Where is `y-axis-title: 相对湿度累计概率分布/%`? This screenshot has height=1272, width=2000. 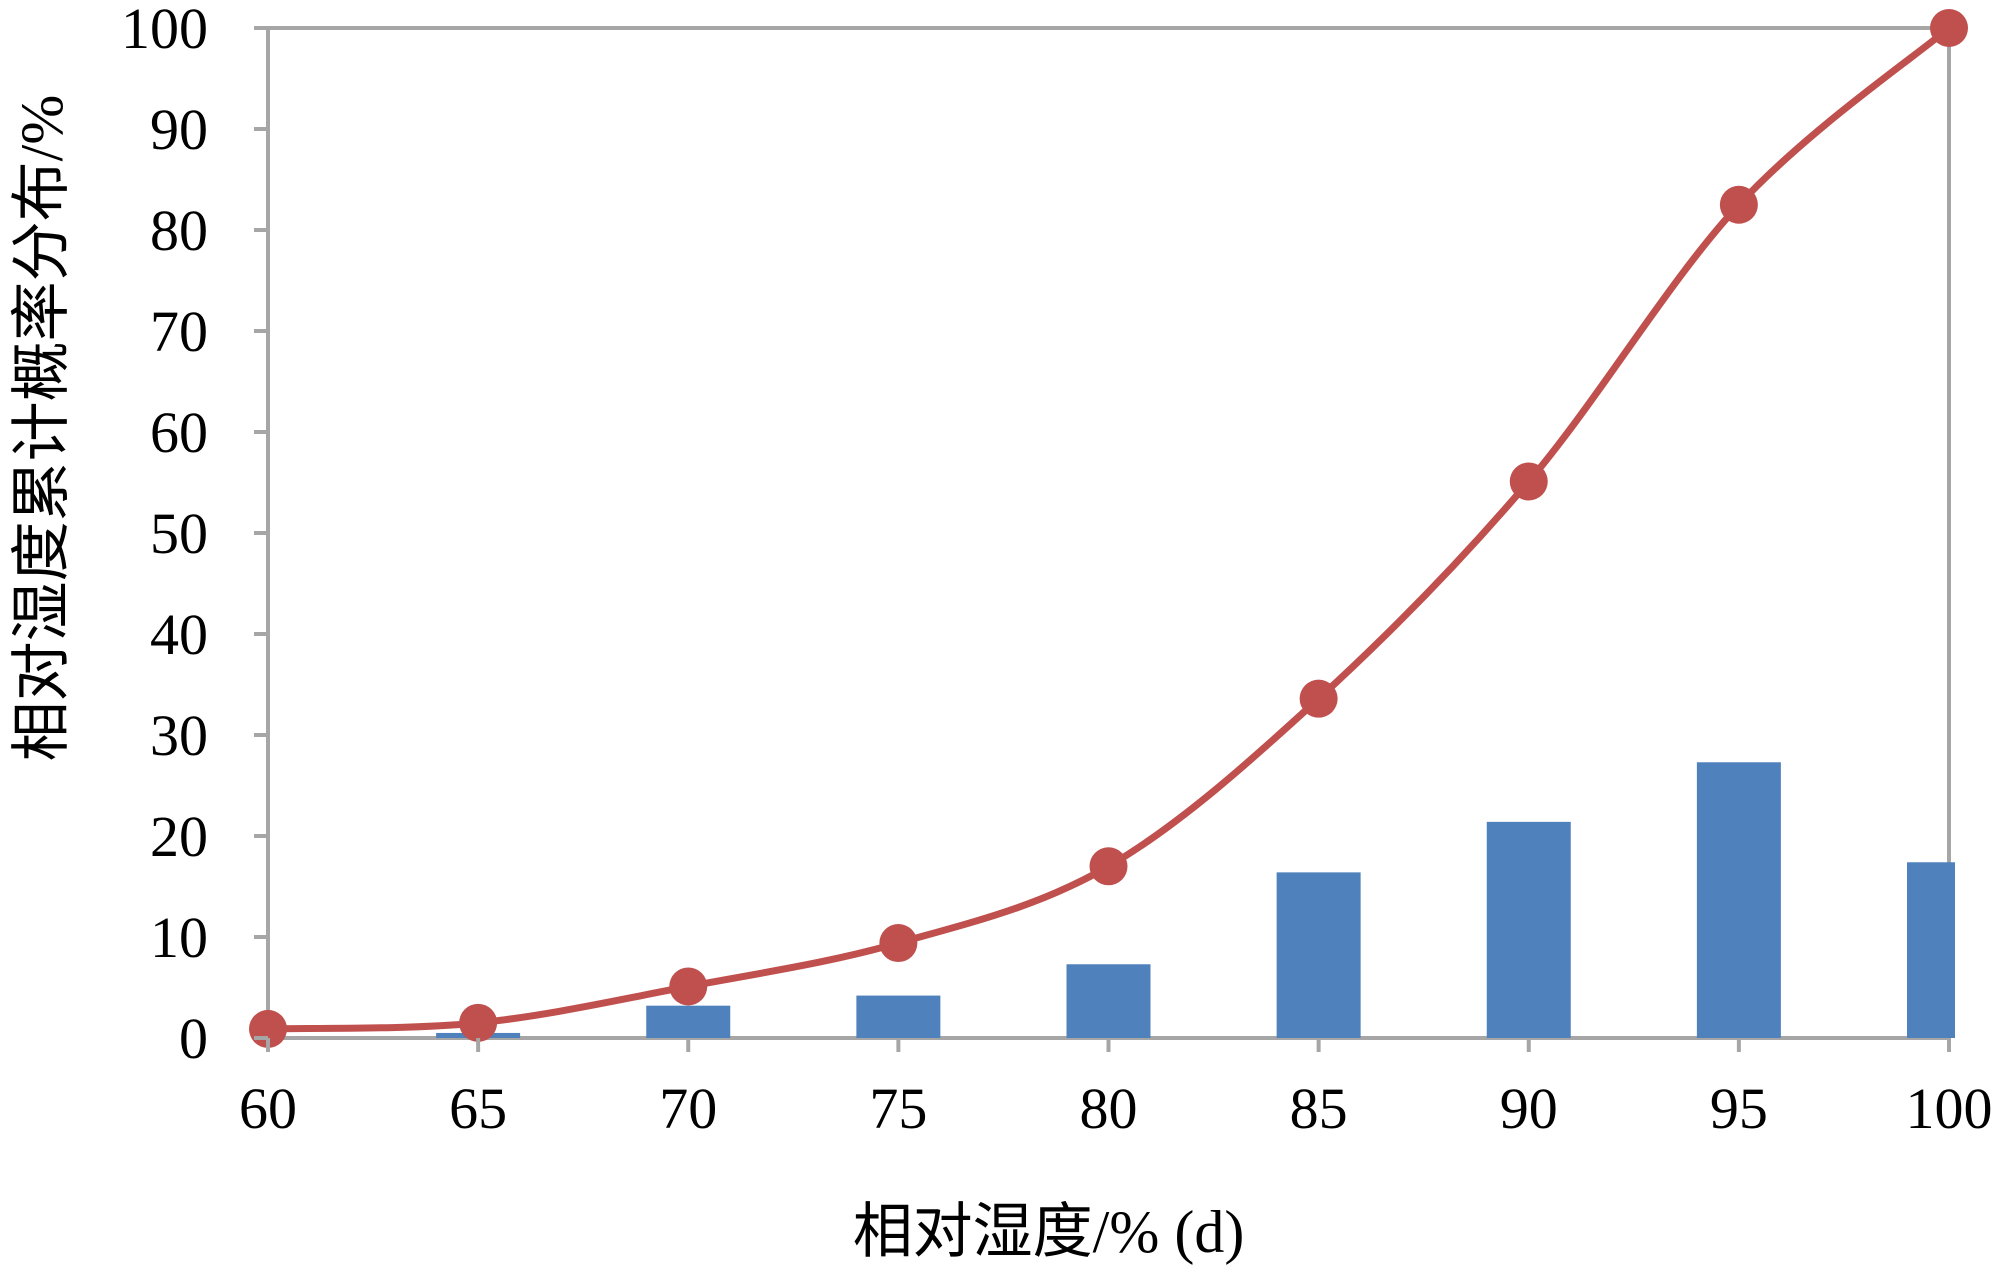 y-axis-title: 相对湿度累计概率分布/% is located at coordinates (42, 428).